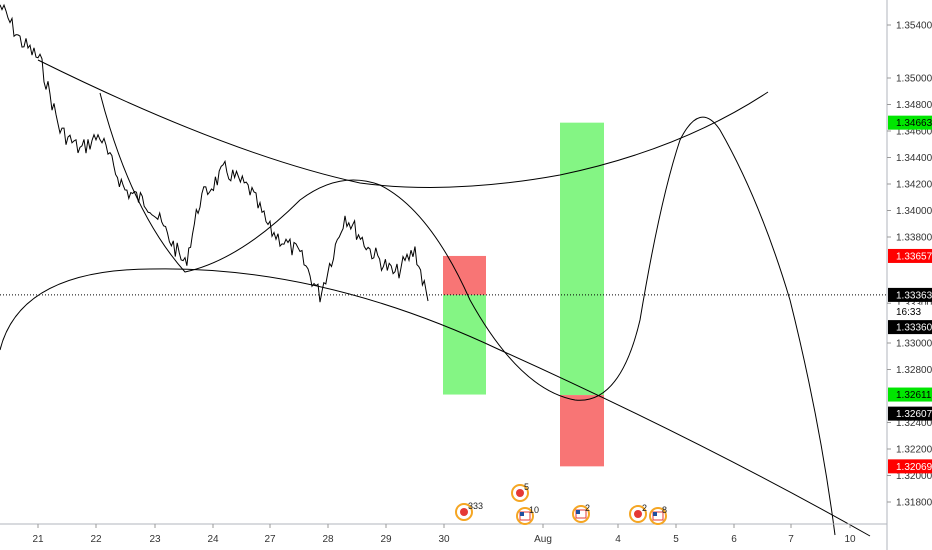  I want to click on price-tick-label: 1.33300, so click(914, 304).